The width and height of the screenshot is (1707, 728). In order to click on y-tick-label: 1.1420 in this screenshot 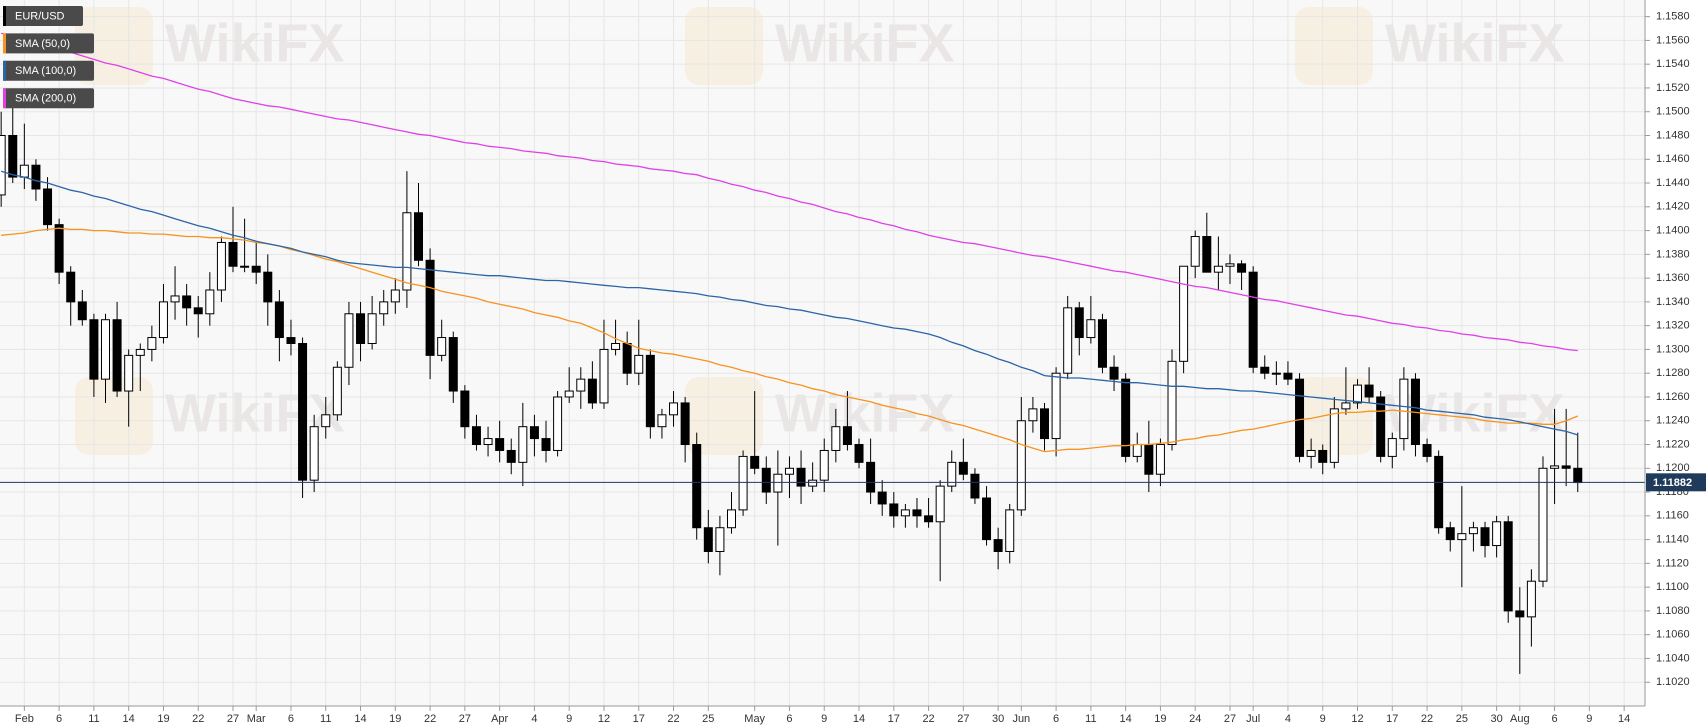, I will do `click(1673, 207)`.